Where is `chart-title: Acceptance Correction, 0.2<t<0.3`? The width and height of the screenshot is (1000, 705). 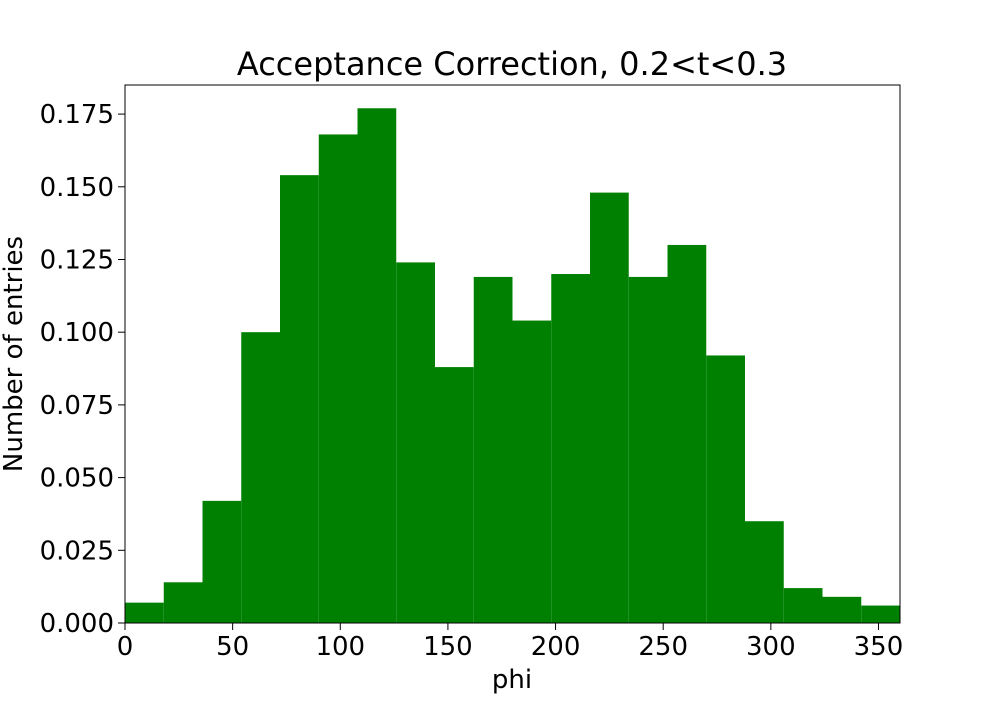 chart-title: Acceptance Correction, 0.2<t<0.3 is located at coordinates (512, 64).